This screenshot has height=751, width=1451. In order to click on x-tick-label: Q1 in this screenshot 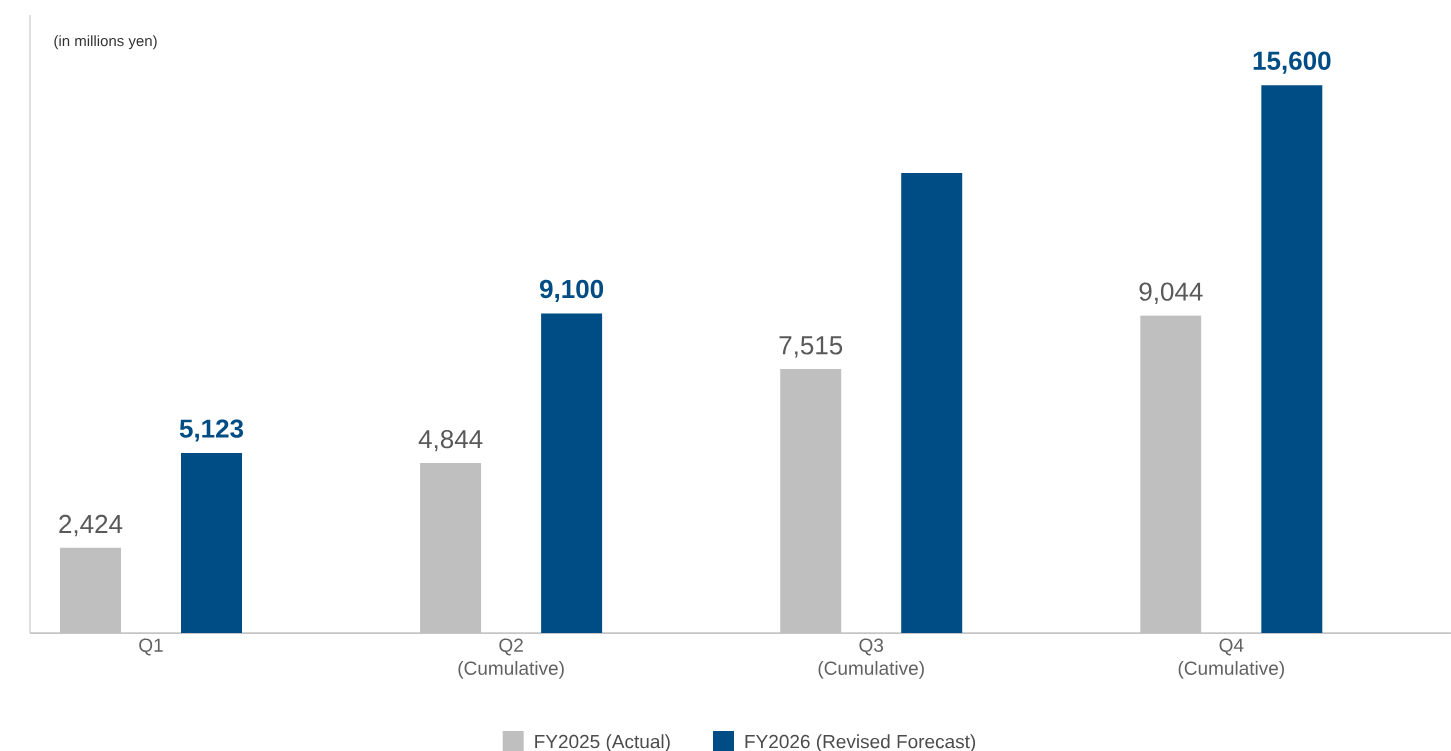, I will do `click(151, 647)`.